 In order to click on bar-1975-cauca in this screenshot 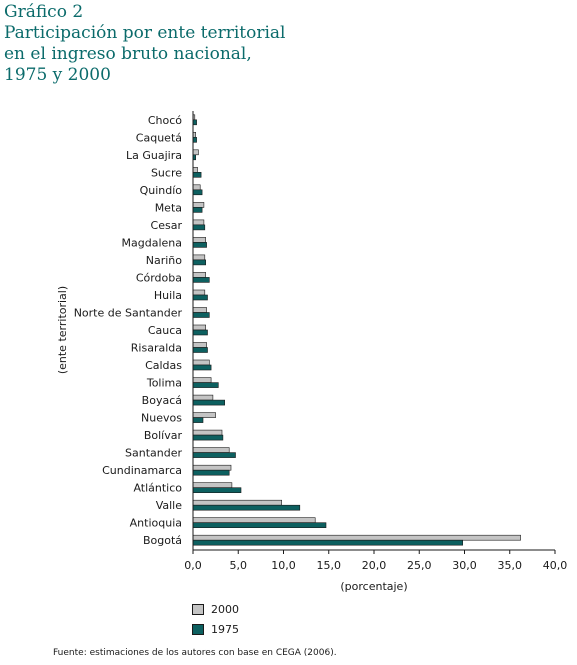, I will do `click(200, 332)`.